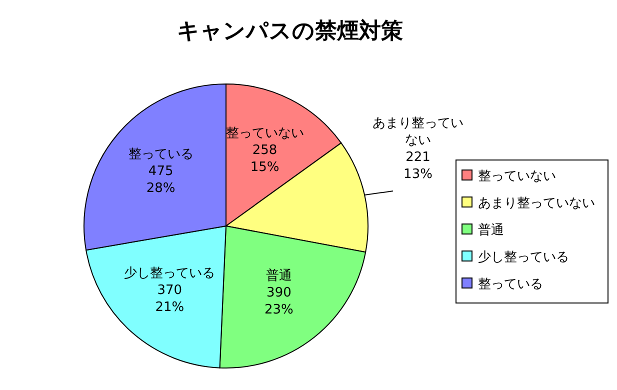 The height and width of the screenshot is (390, 617). What do you see at coordinates (418, 132) in the screenshot?
I see `slice-label: あまり整っていない` at bounding box center [418, 132].